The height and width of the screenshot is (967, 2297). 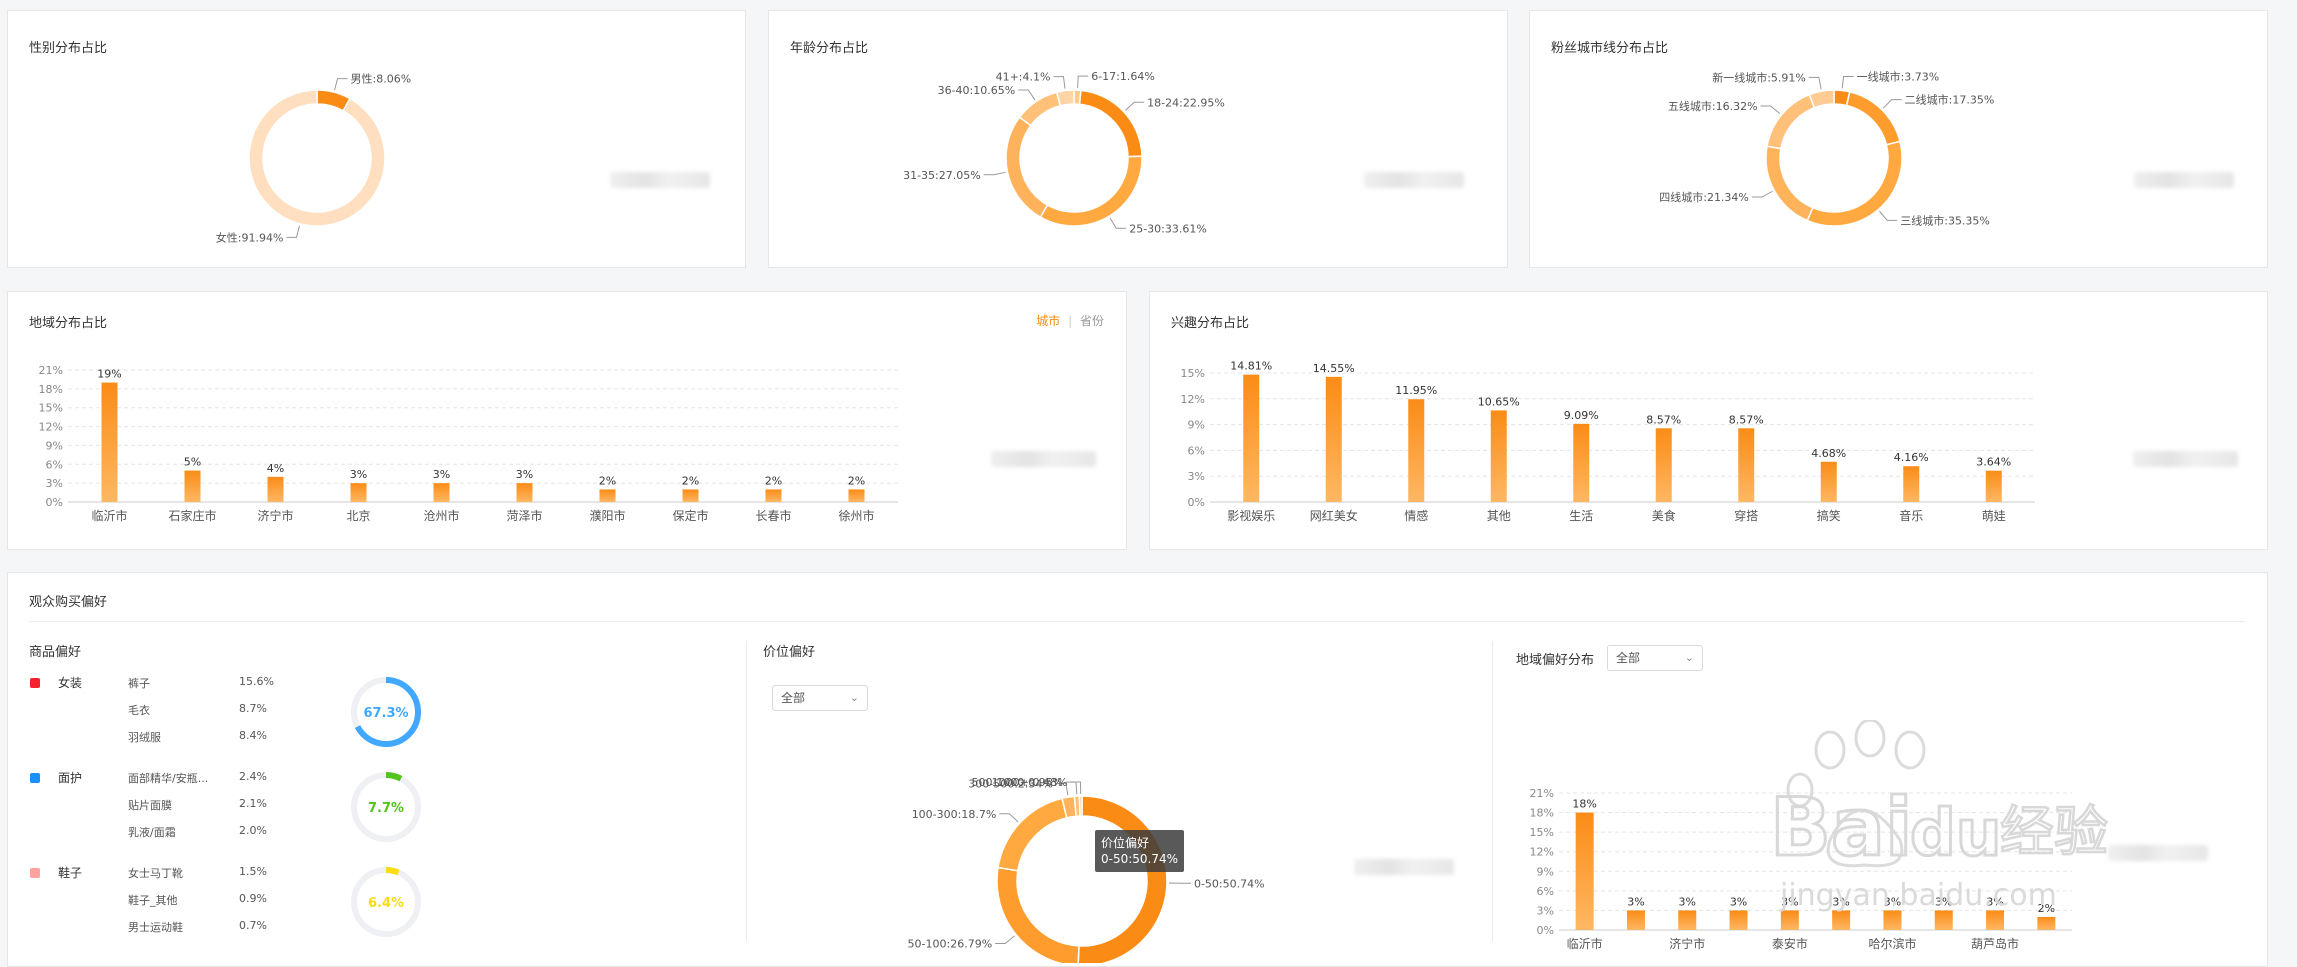 I want to click on interest-category-label: 情感, so click(x=1416, y=515).